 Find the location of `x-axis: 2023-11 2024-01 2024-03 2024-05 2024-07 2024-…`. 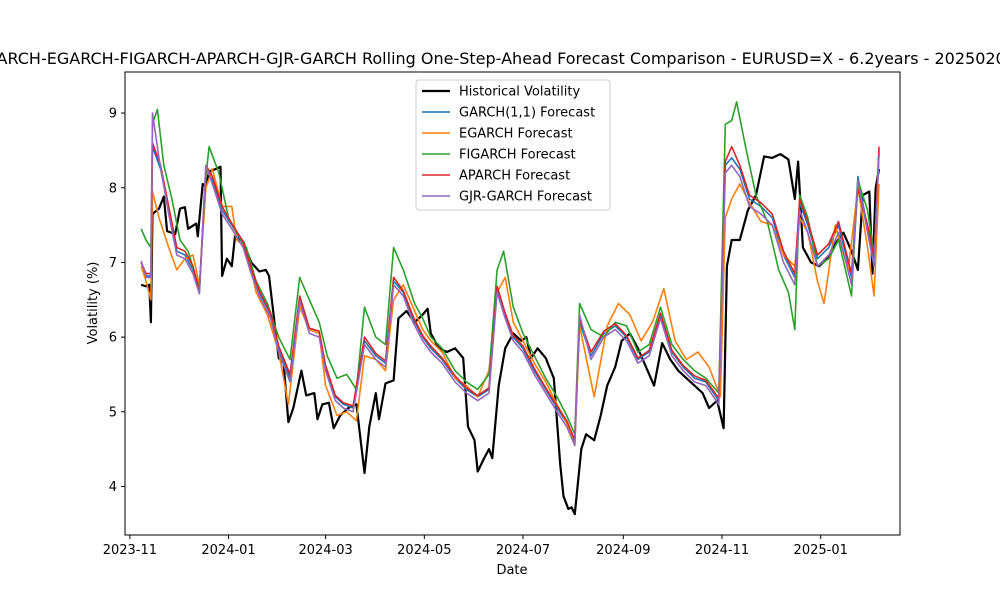

x-axis: 2023-11 2024-01 2024-03 2024-05 2024-07 2024-… is located at coordinates (475, 546).